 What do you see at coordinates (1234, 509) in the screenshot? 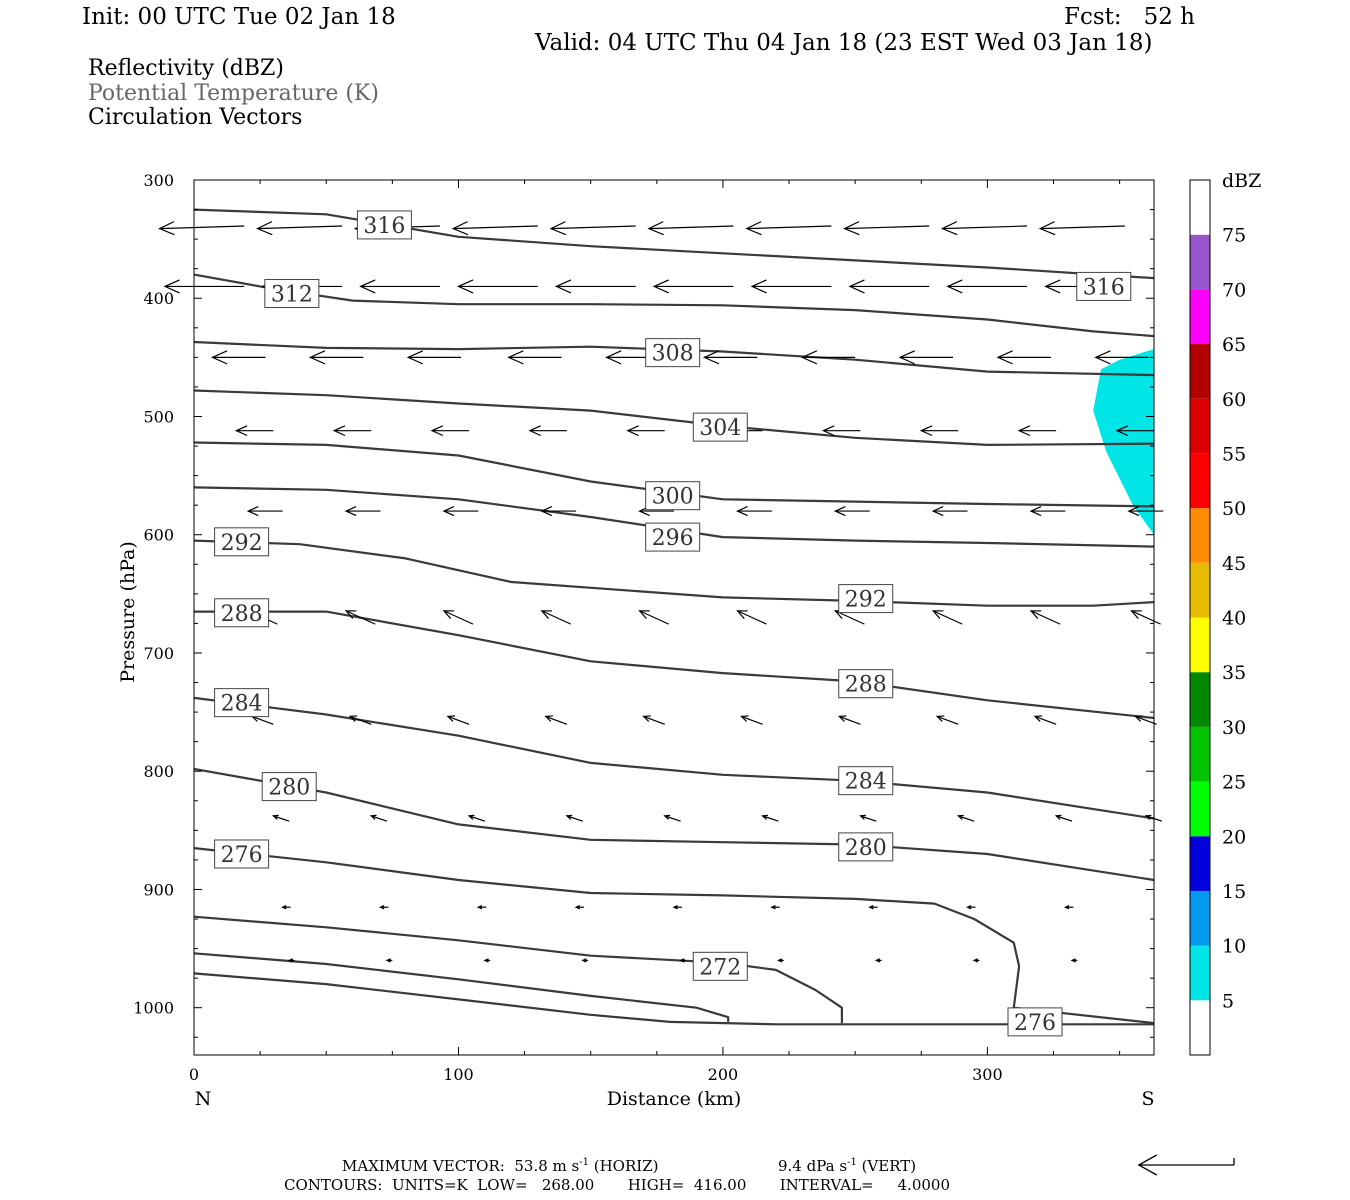
I see `colorbar-level-label: 50` at bounding box center [1234, 509].